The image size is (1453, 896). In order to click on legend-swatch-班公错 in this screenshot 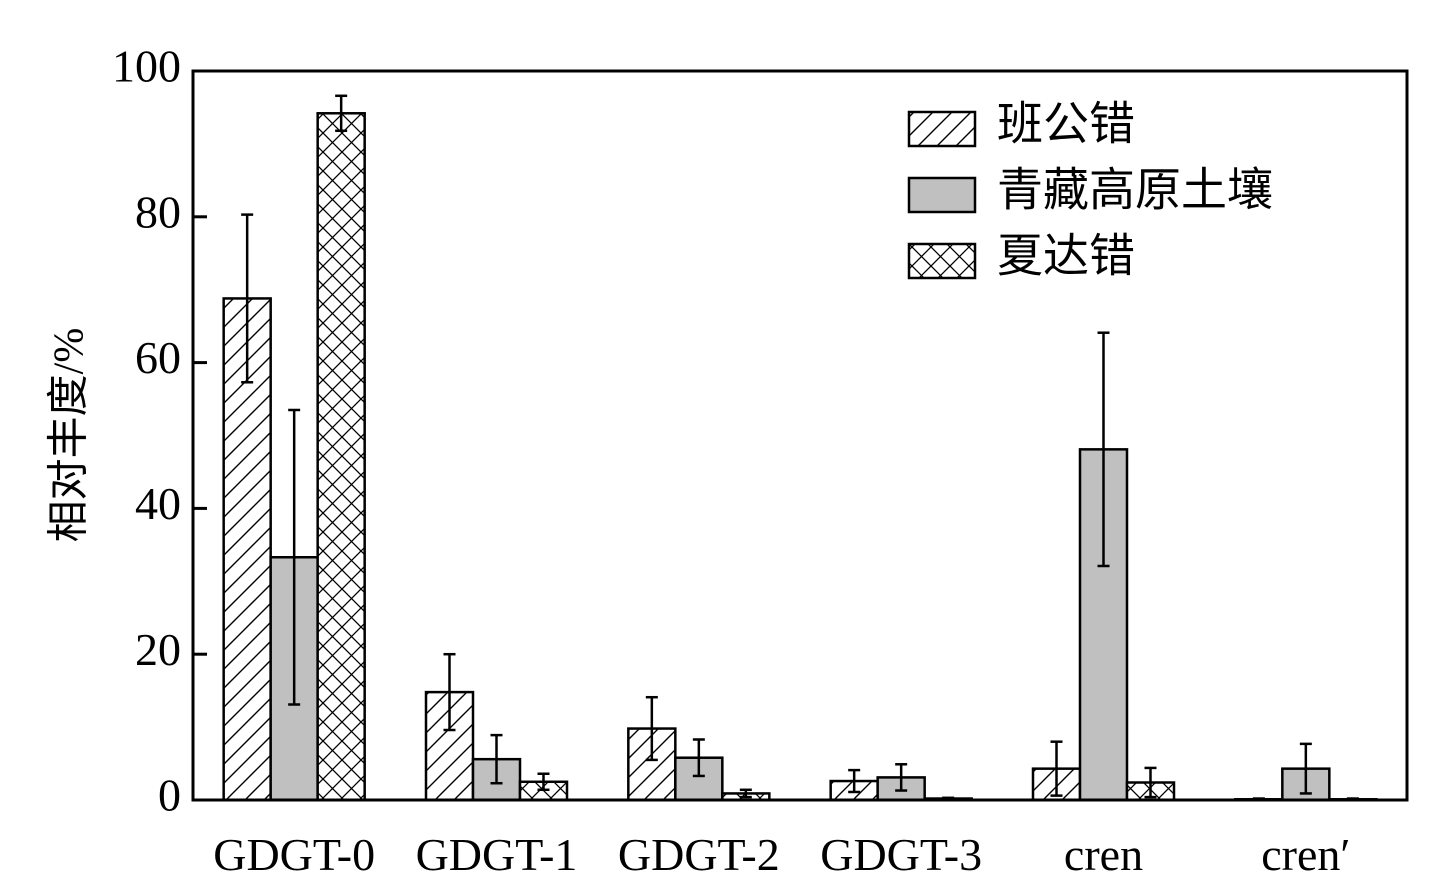, I will do `click(942, 129)`.